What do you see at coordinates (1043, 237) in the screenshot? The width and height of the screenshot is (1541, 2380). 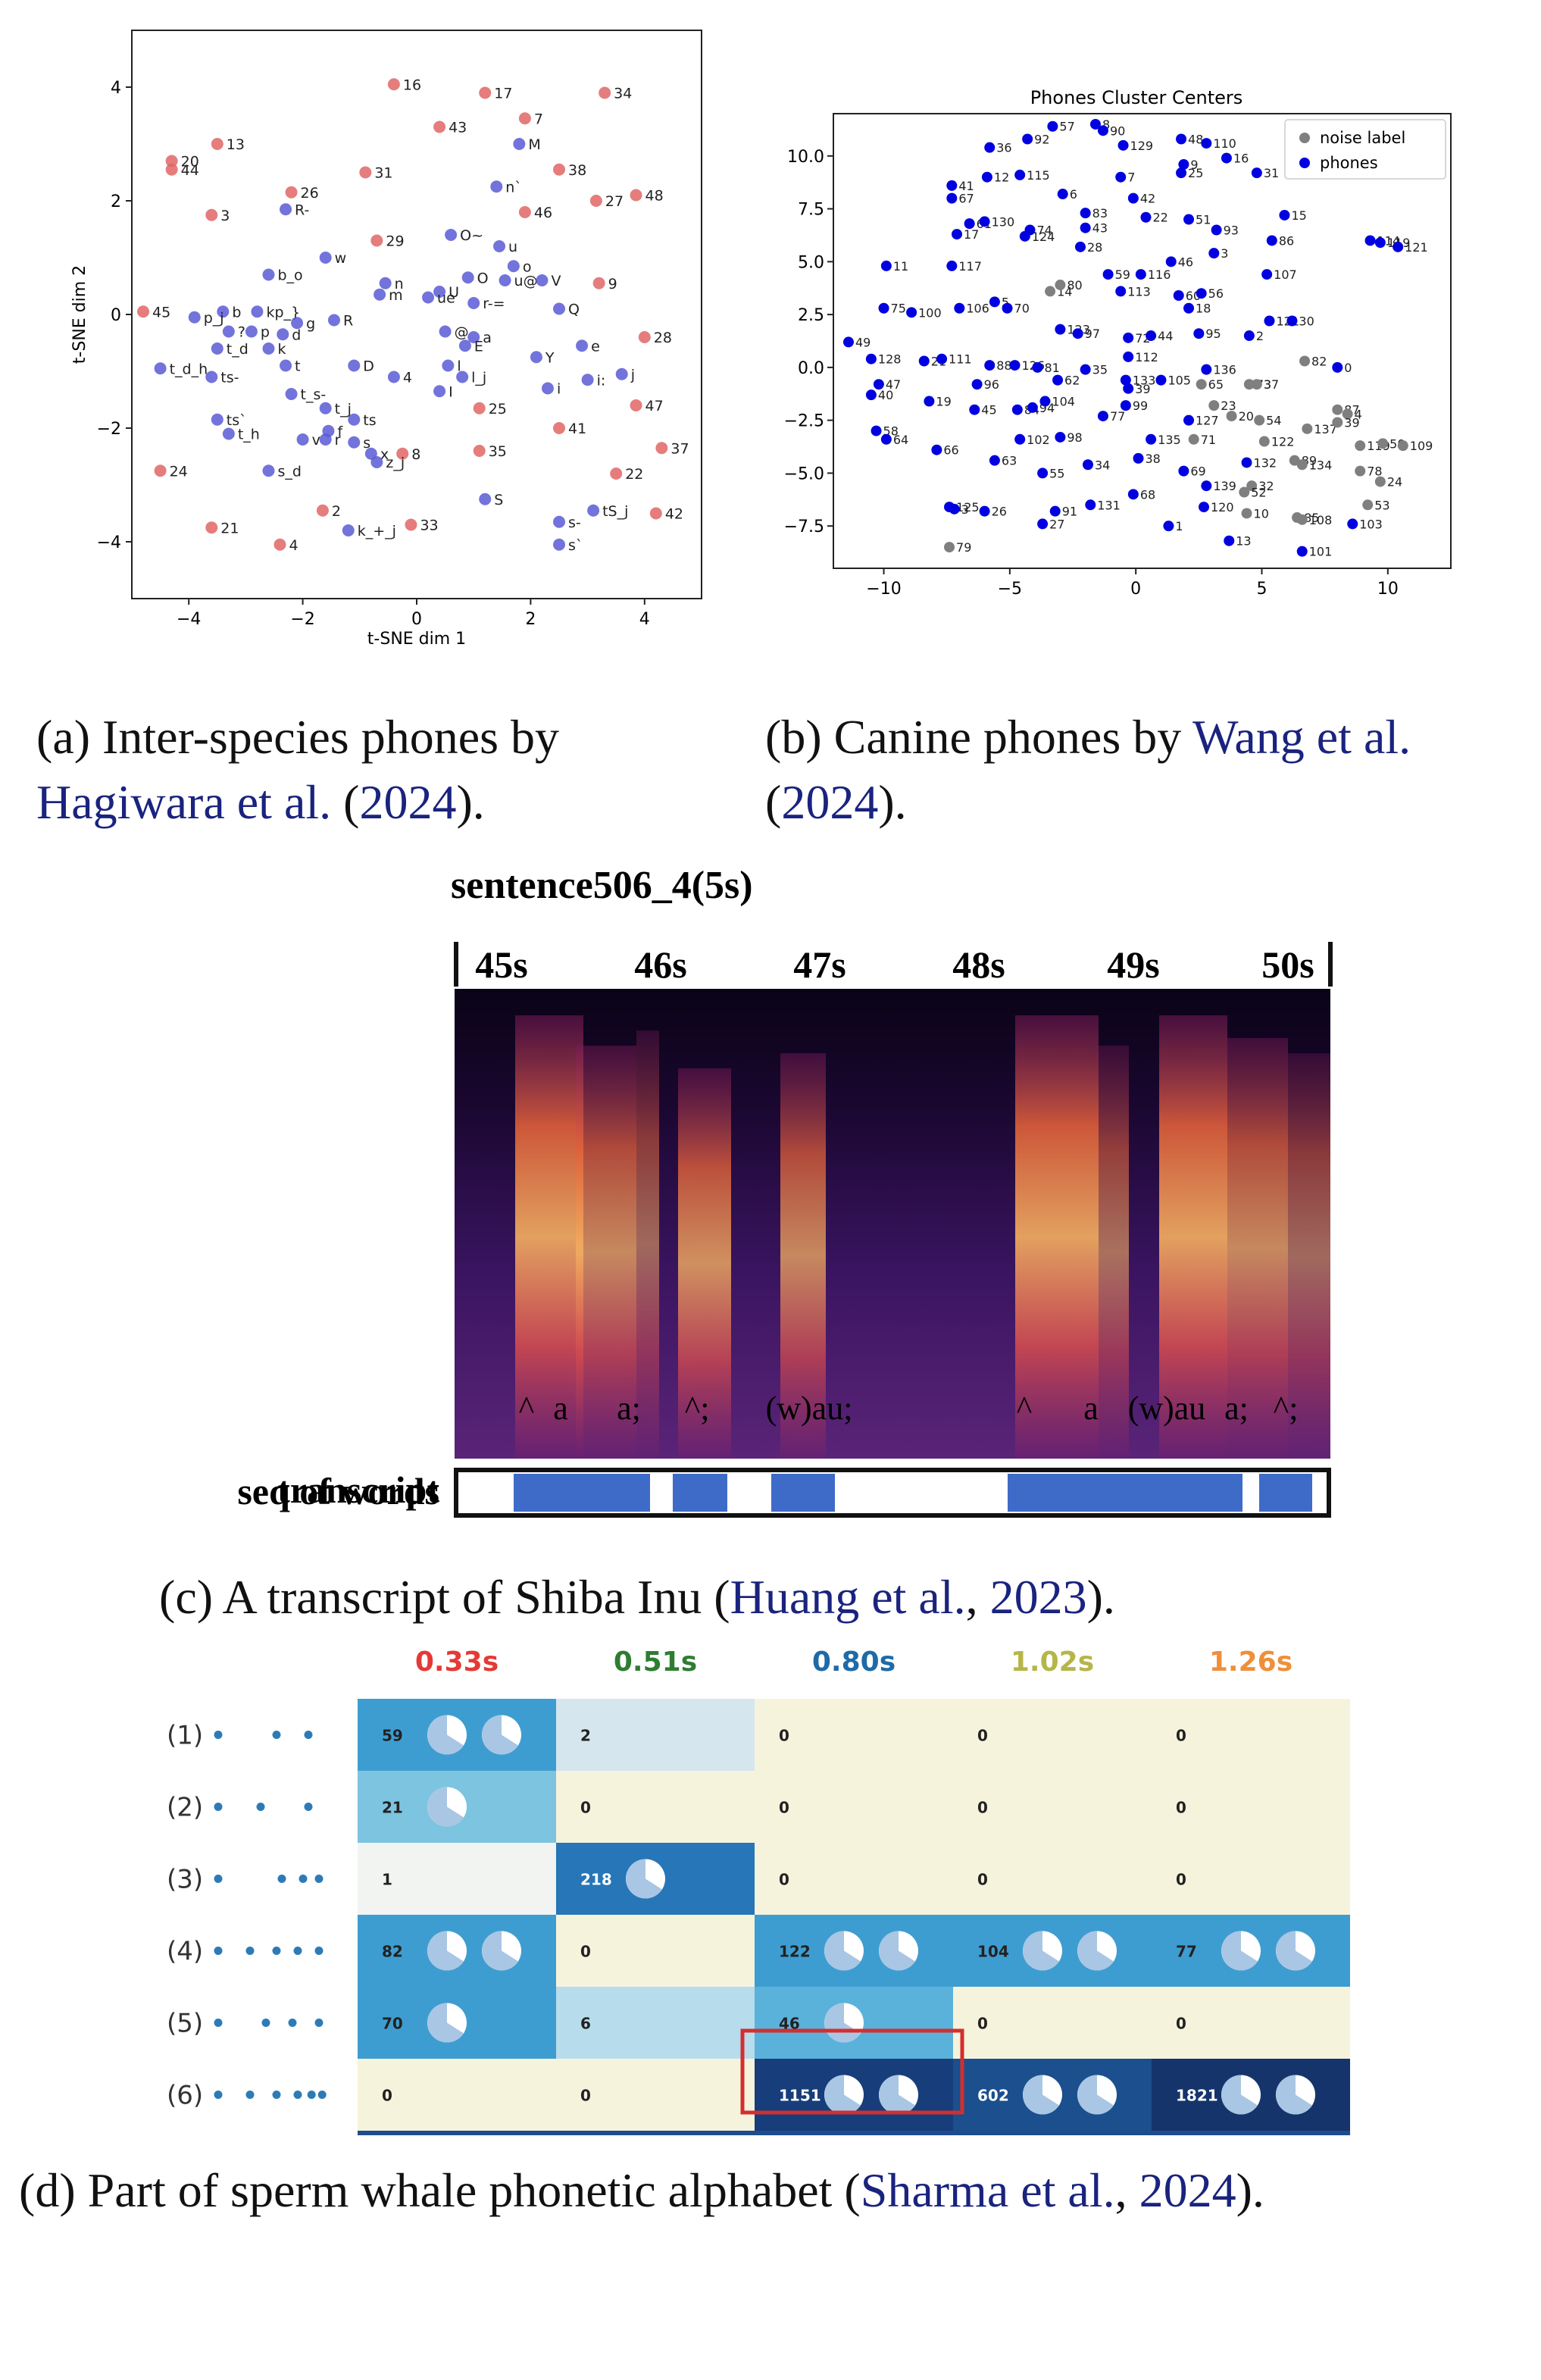 I see `svg-text: 124` at bounding box center [1043, 237].